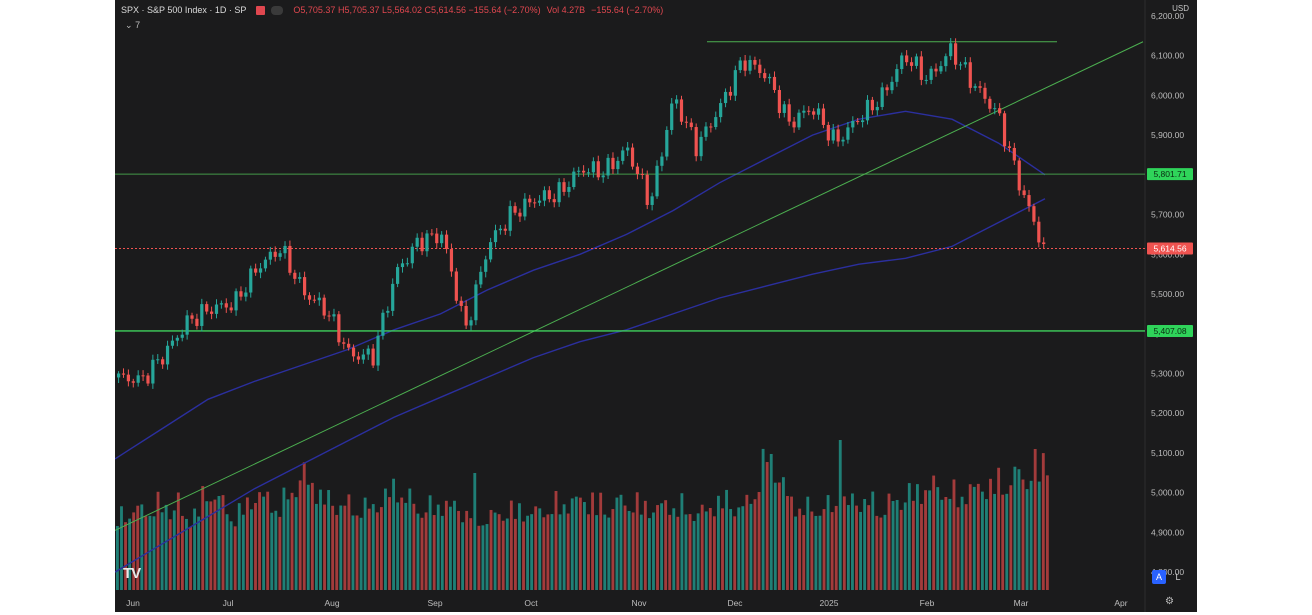 This screenshot has width=1312, height=615. Describe the element at coordinates (1167, 294) in the screenshot. I see `y-tick-label: 5,500.00` at that location.